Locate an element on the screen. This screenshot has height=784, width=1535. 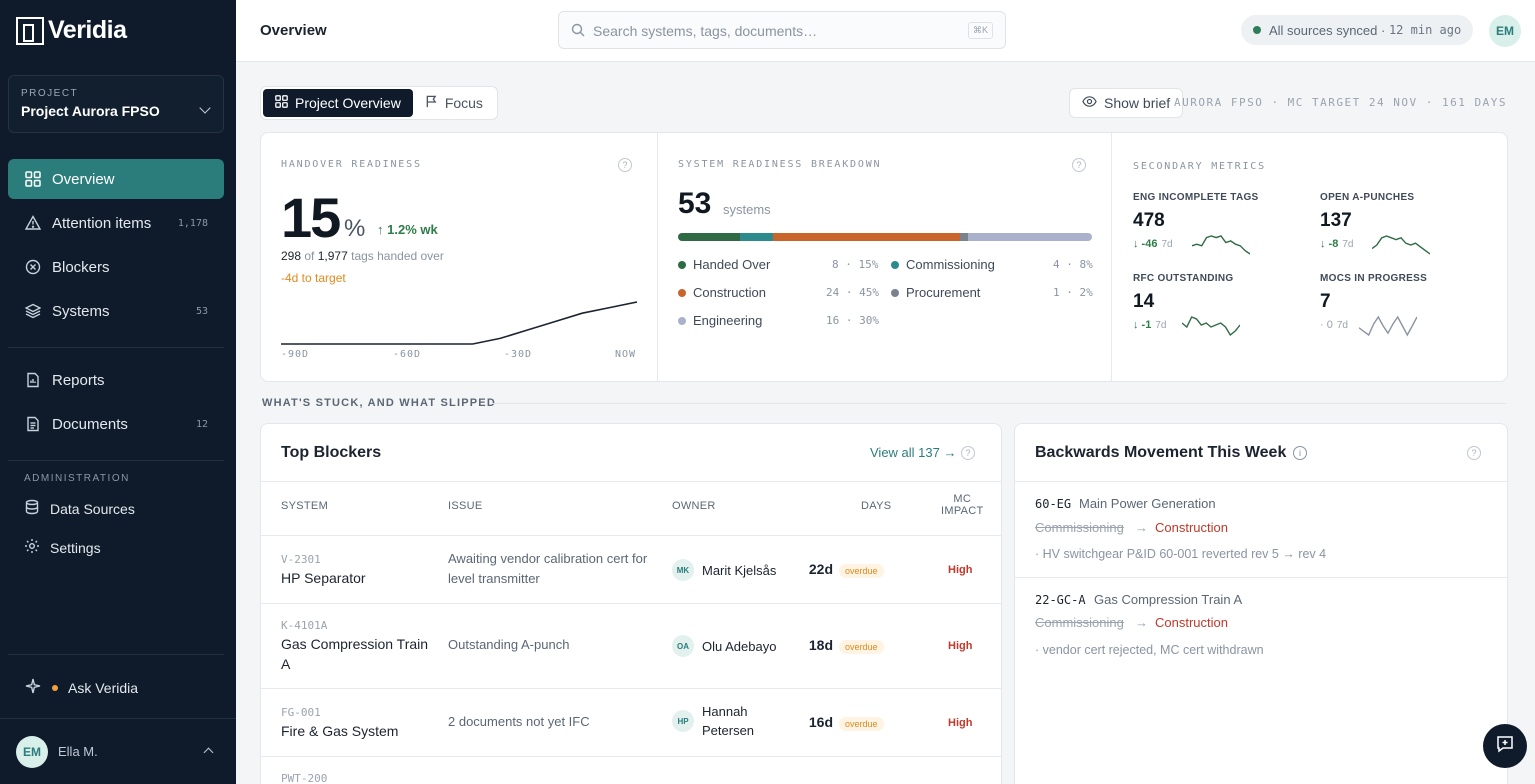
sidebar-item-systems: Systems 53 is located at coordinates (116, 311).